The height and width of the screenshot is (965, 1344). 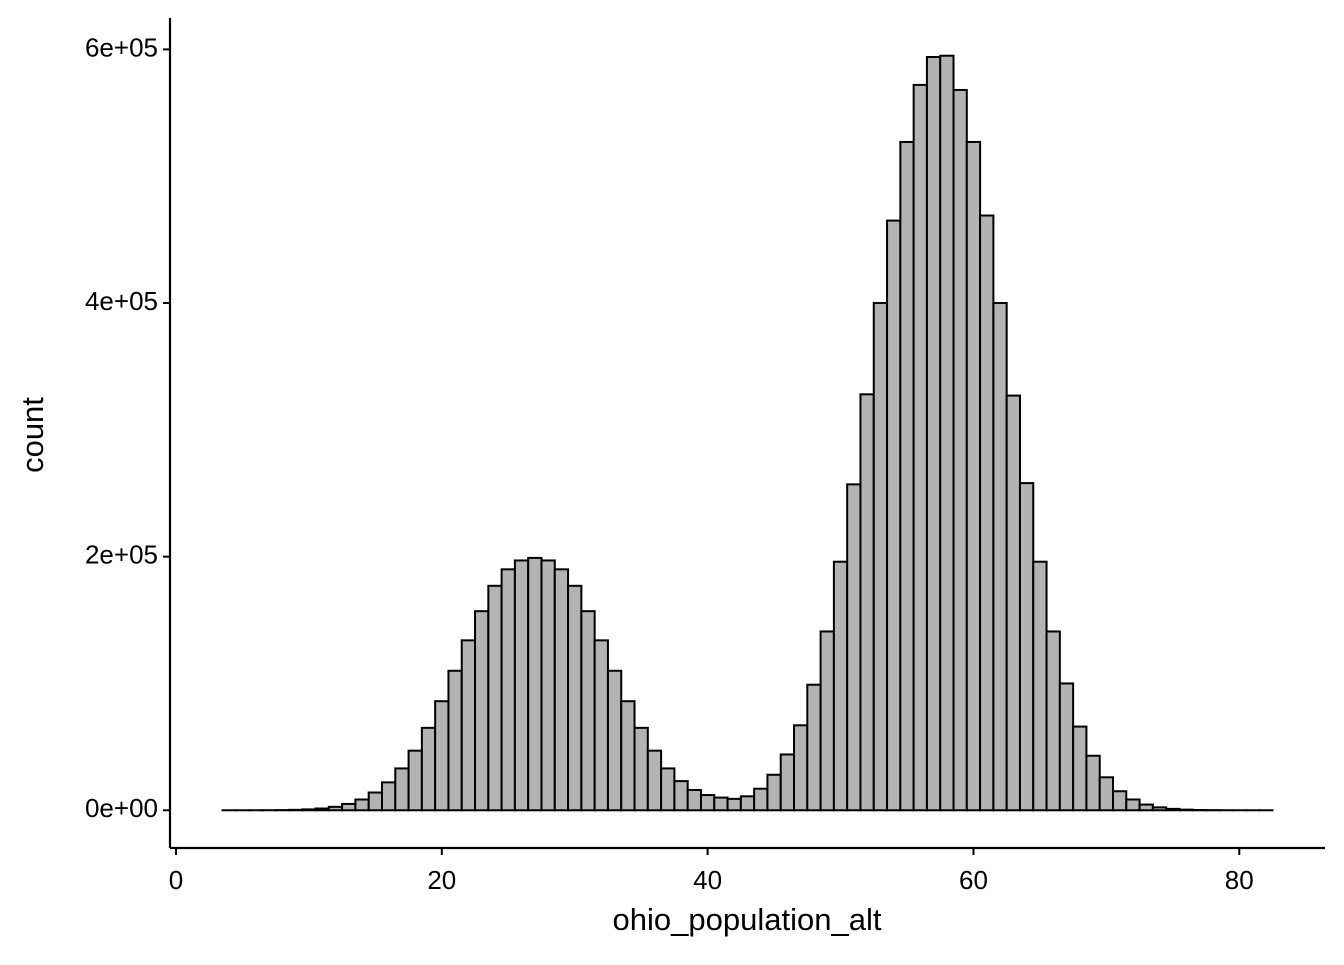 What do you see at coordinates (121, 301) in the screenshot?
I see `y-tick-label: 4e+05` at bounding box center [121, 301].